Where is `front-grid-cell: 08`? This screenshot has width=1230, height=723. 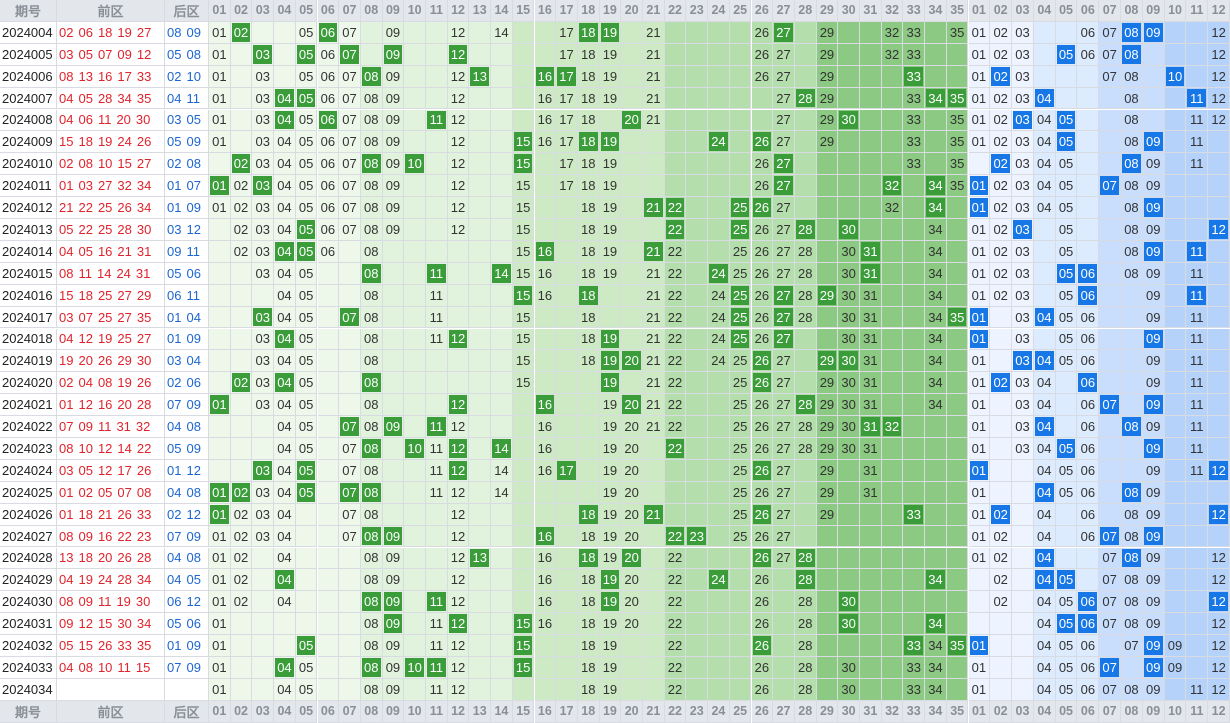 front-grid-cell: 08 is located at coordinates (371, 208).